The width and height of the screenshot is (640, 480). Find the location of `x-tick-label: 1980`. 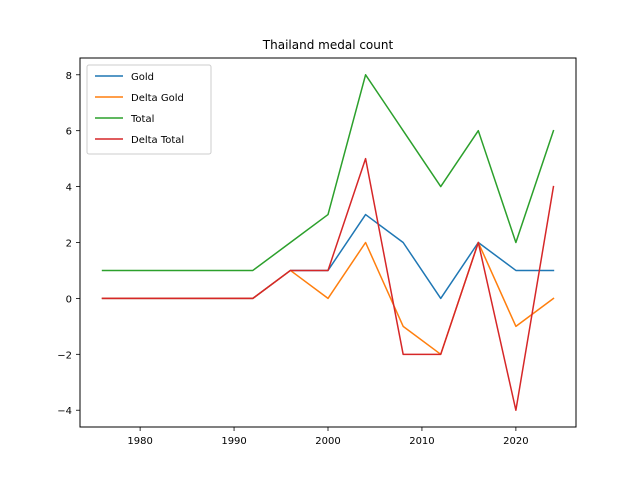

x-tick-label: 1980 is located at coordinates (139, 441).